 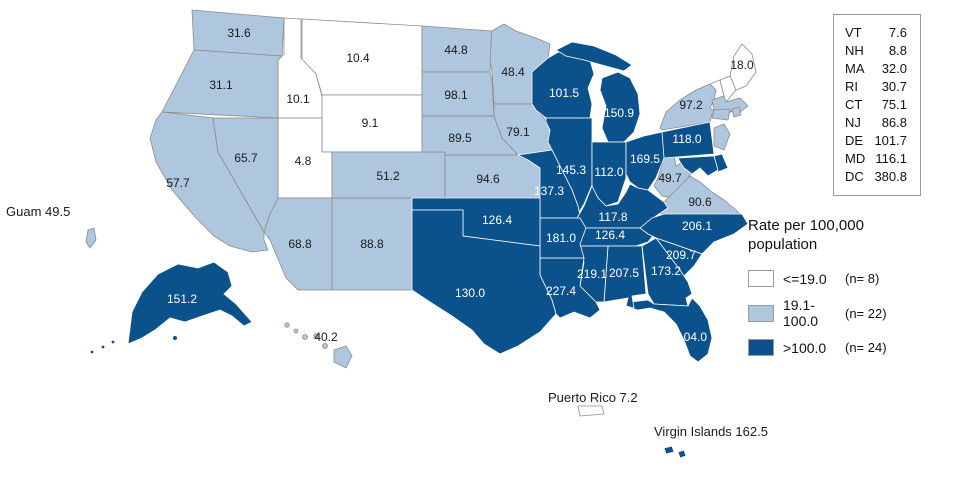 I want to click on state-ca-value: 57.7, so click(x=178, y=183).